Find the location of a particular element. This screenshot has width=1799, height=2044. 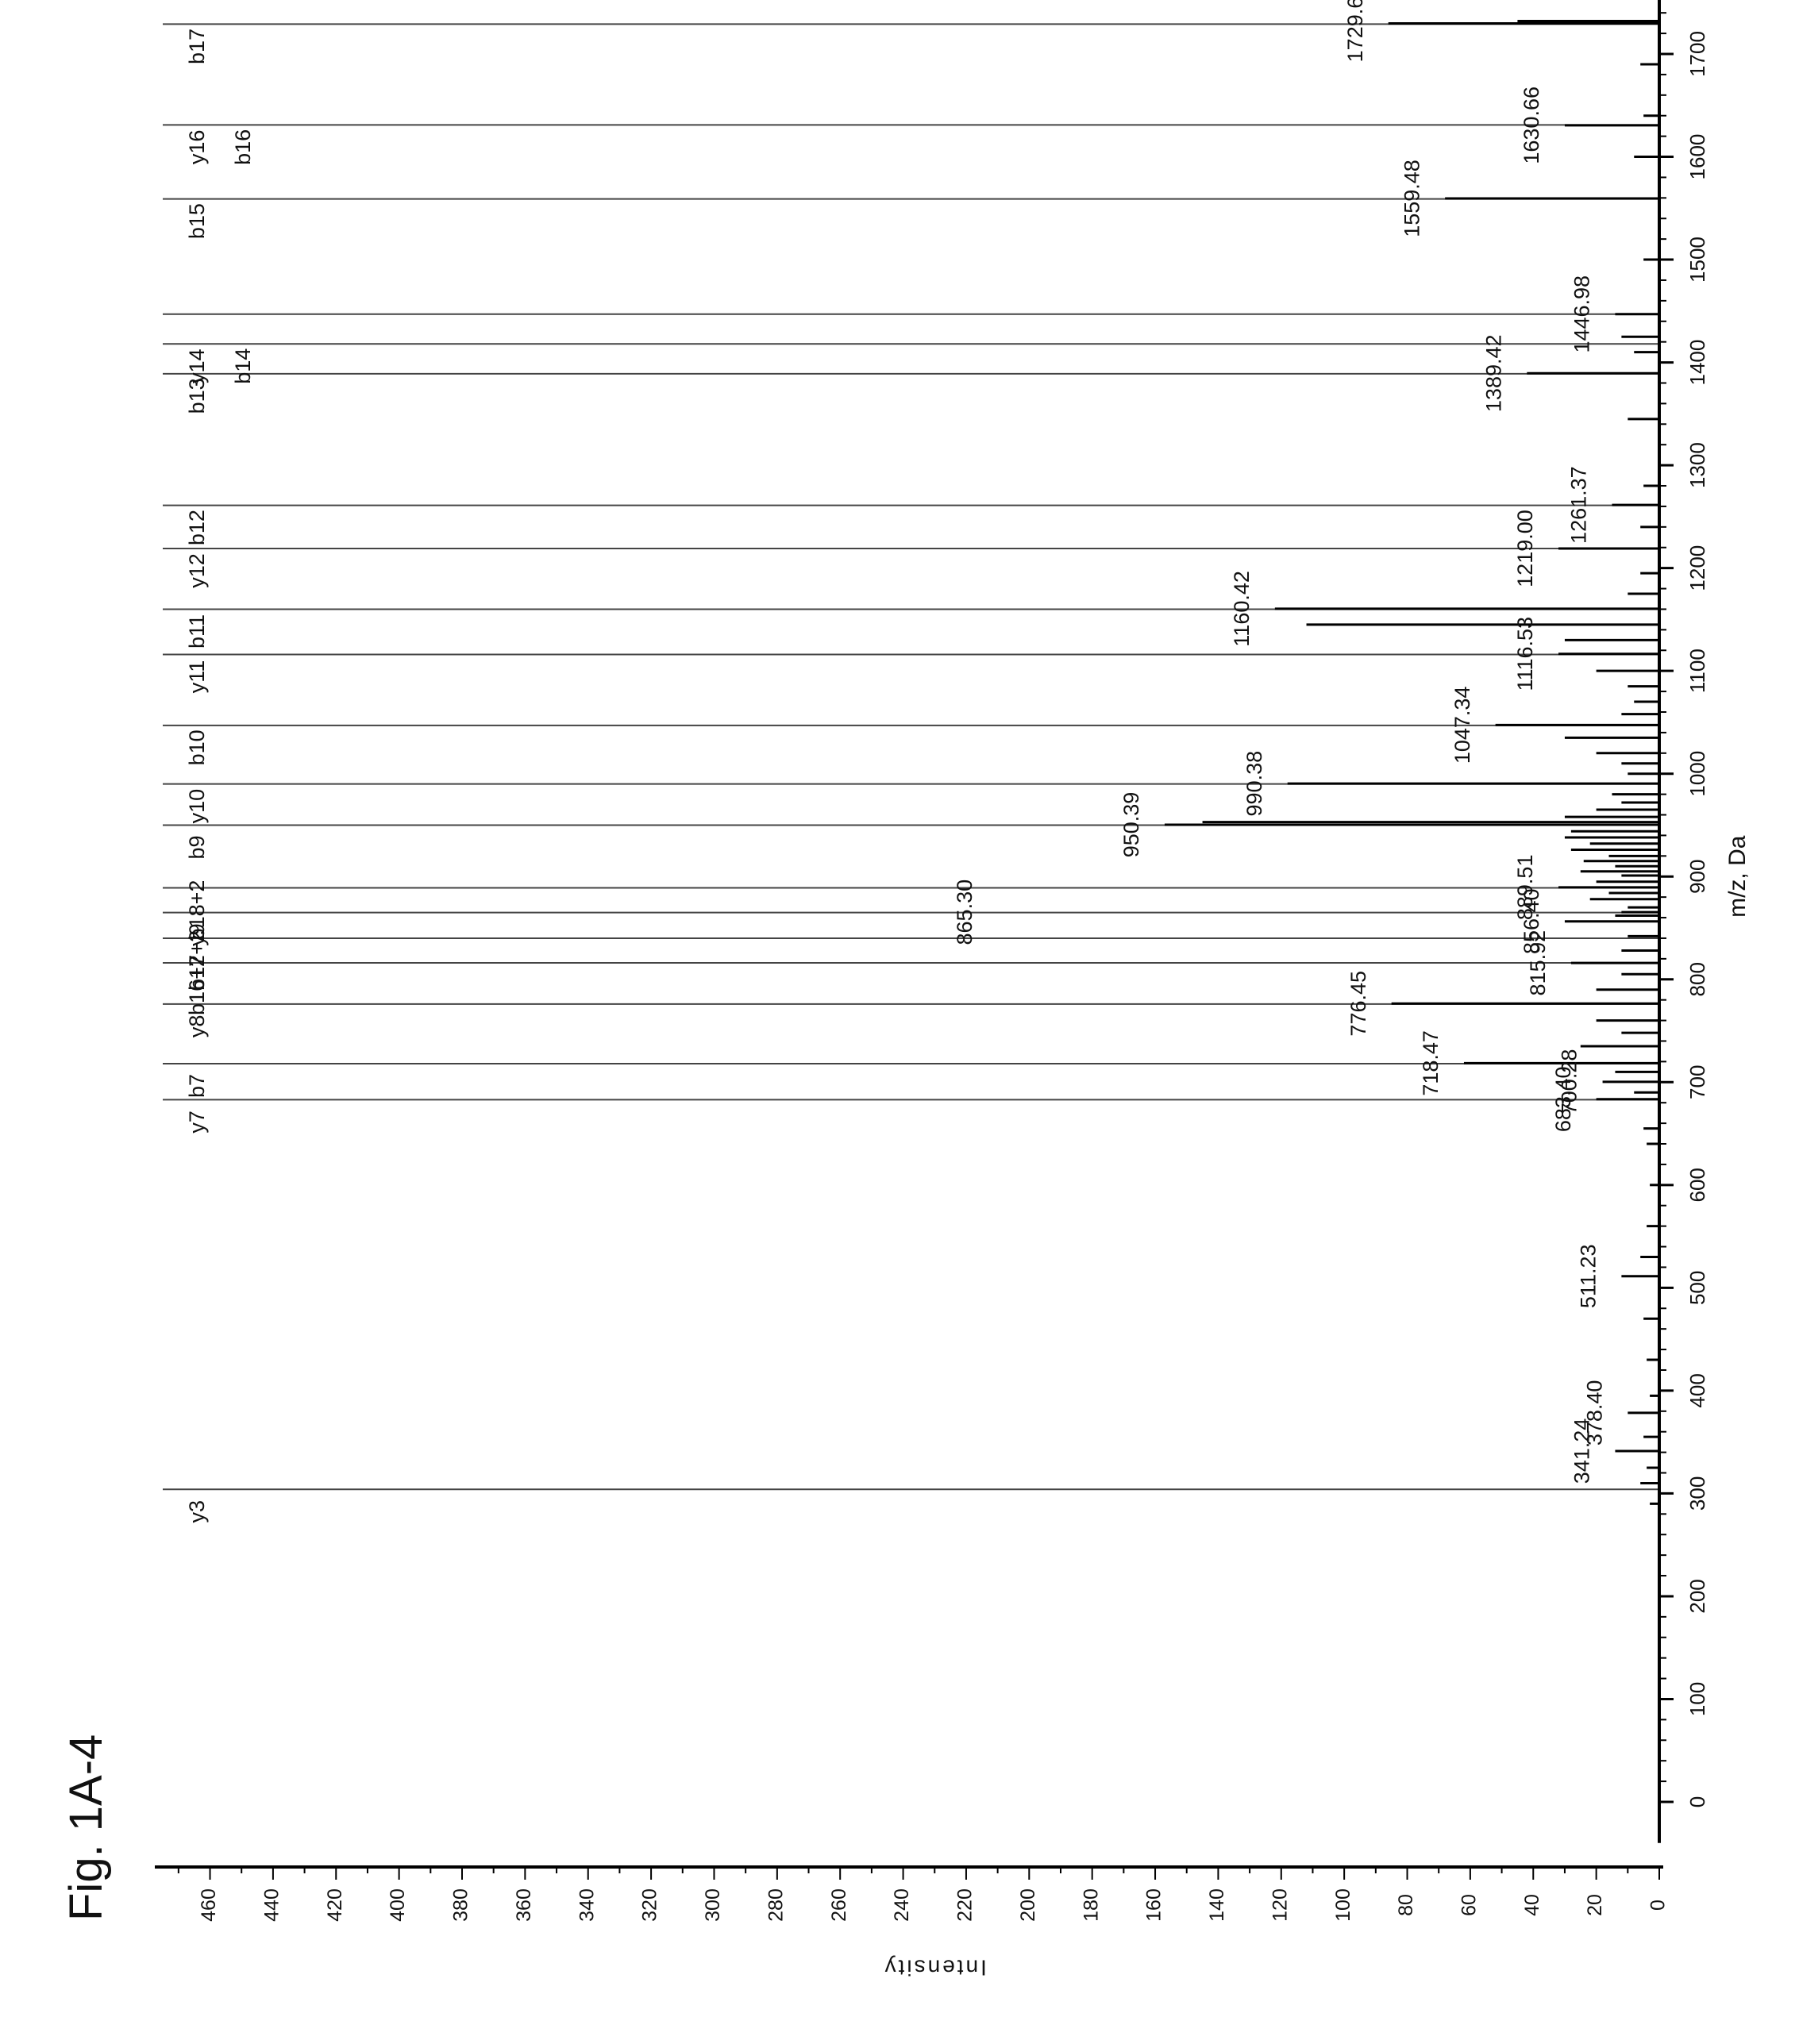

x-tick-label: 1200 is located at coordinates (1697, 568).